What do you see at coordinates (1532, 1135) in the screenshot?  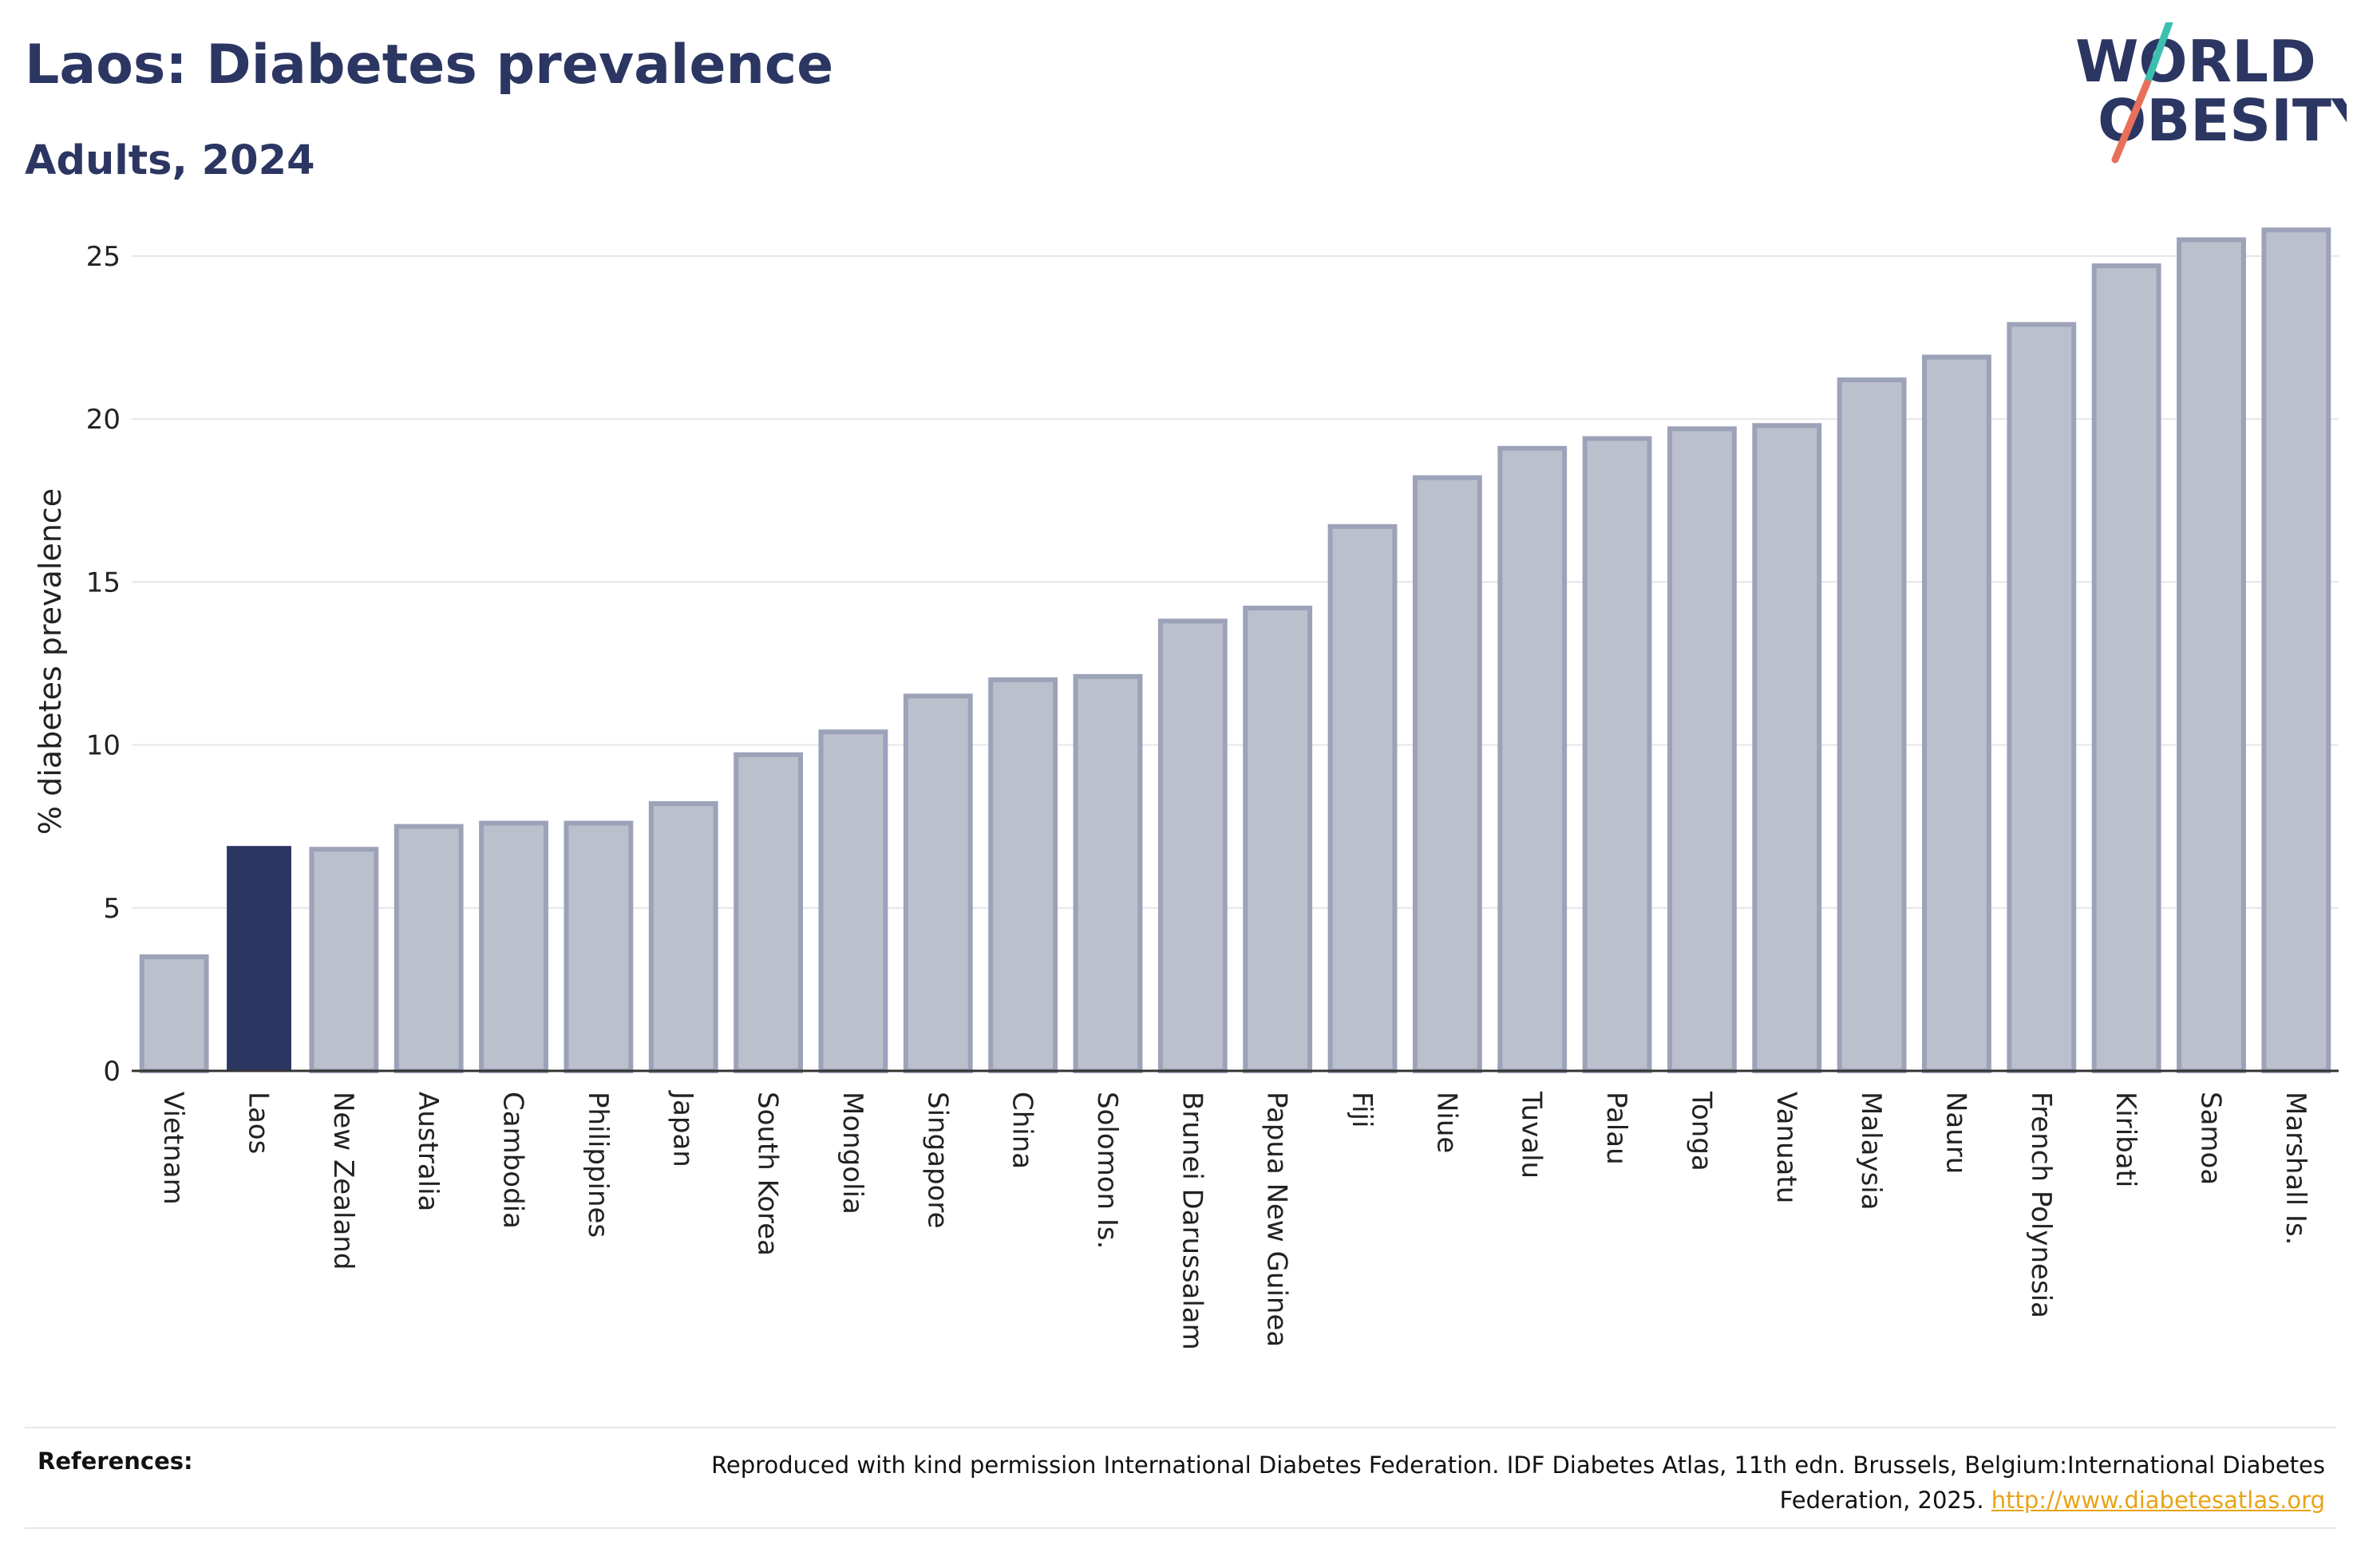 I see `x-tick-label: Tuvalu` at bounding box center [1532, 1135].